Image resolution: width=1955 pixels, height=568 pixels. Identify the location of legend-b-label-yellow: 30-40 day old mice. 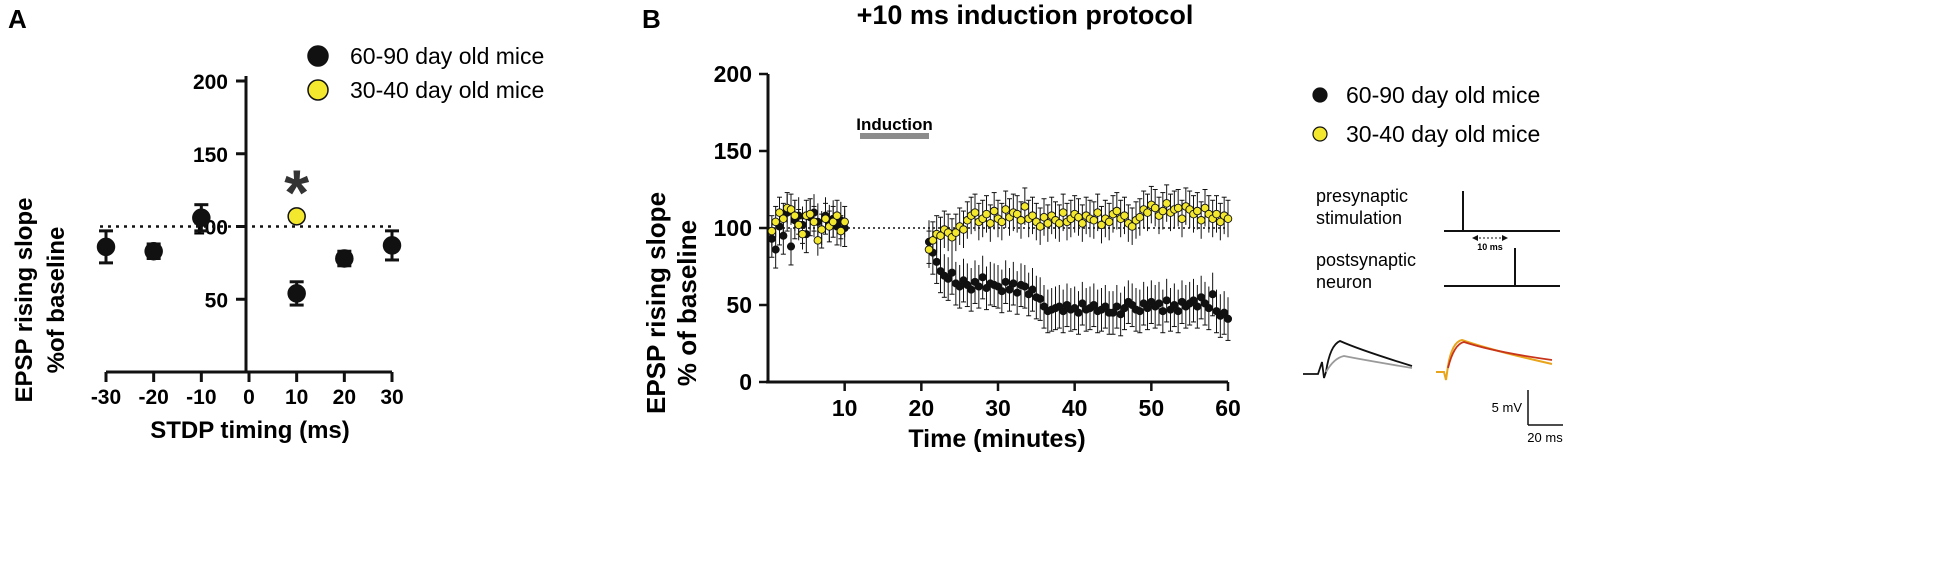
(1443, 134).